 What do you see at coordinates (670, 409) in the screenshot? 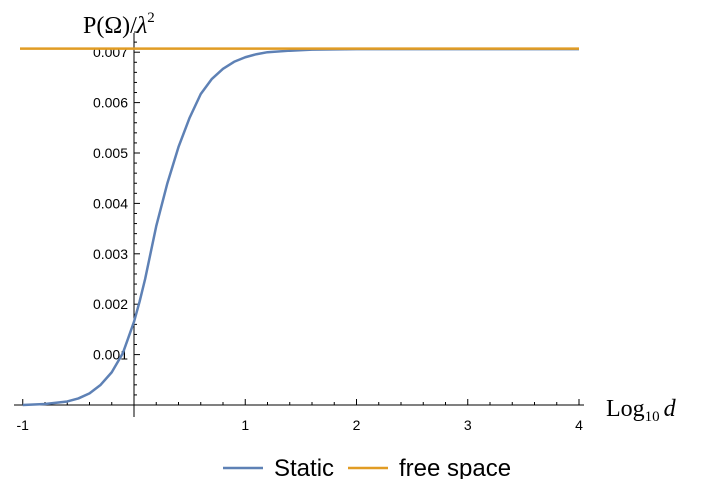
I see `x-axis-title-var: d` at bounding box center [670, 409].